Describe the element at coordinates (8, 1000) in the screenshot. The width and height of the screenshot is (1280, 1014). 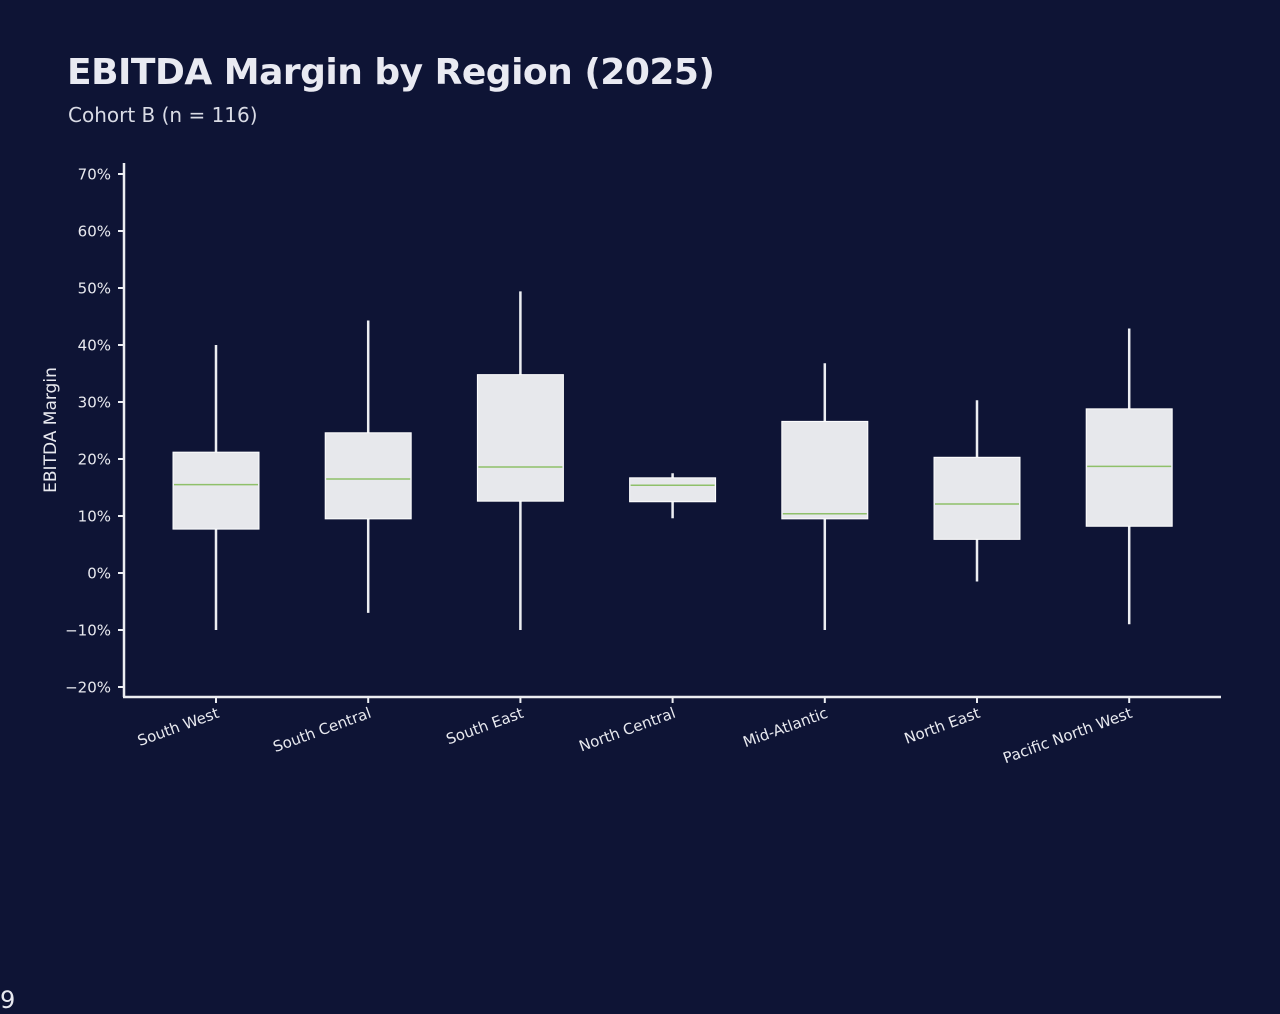
I see `page-number: 9` at that location.